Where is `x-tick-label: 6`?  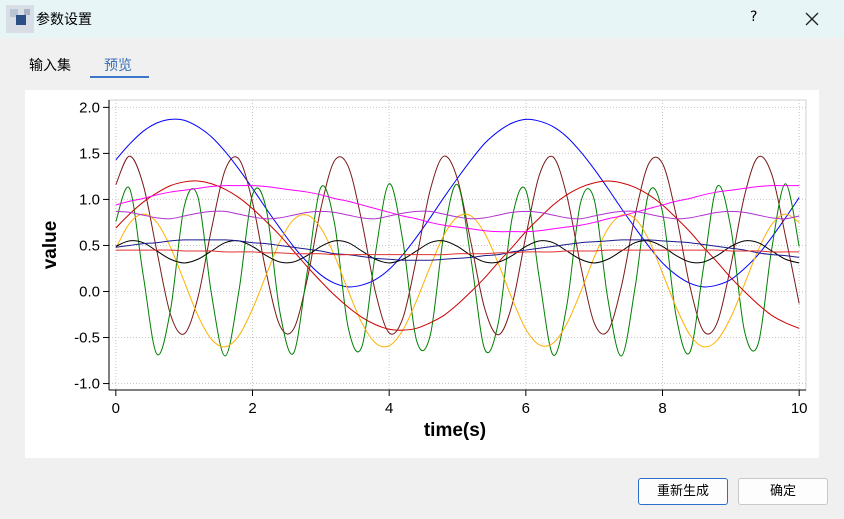
x-tick-label: 6 is located at coordinates (526, 408).